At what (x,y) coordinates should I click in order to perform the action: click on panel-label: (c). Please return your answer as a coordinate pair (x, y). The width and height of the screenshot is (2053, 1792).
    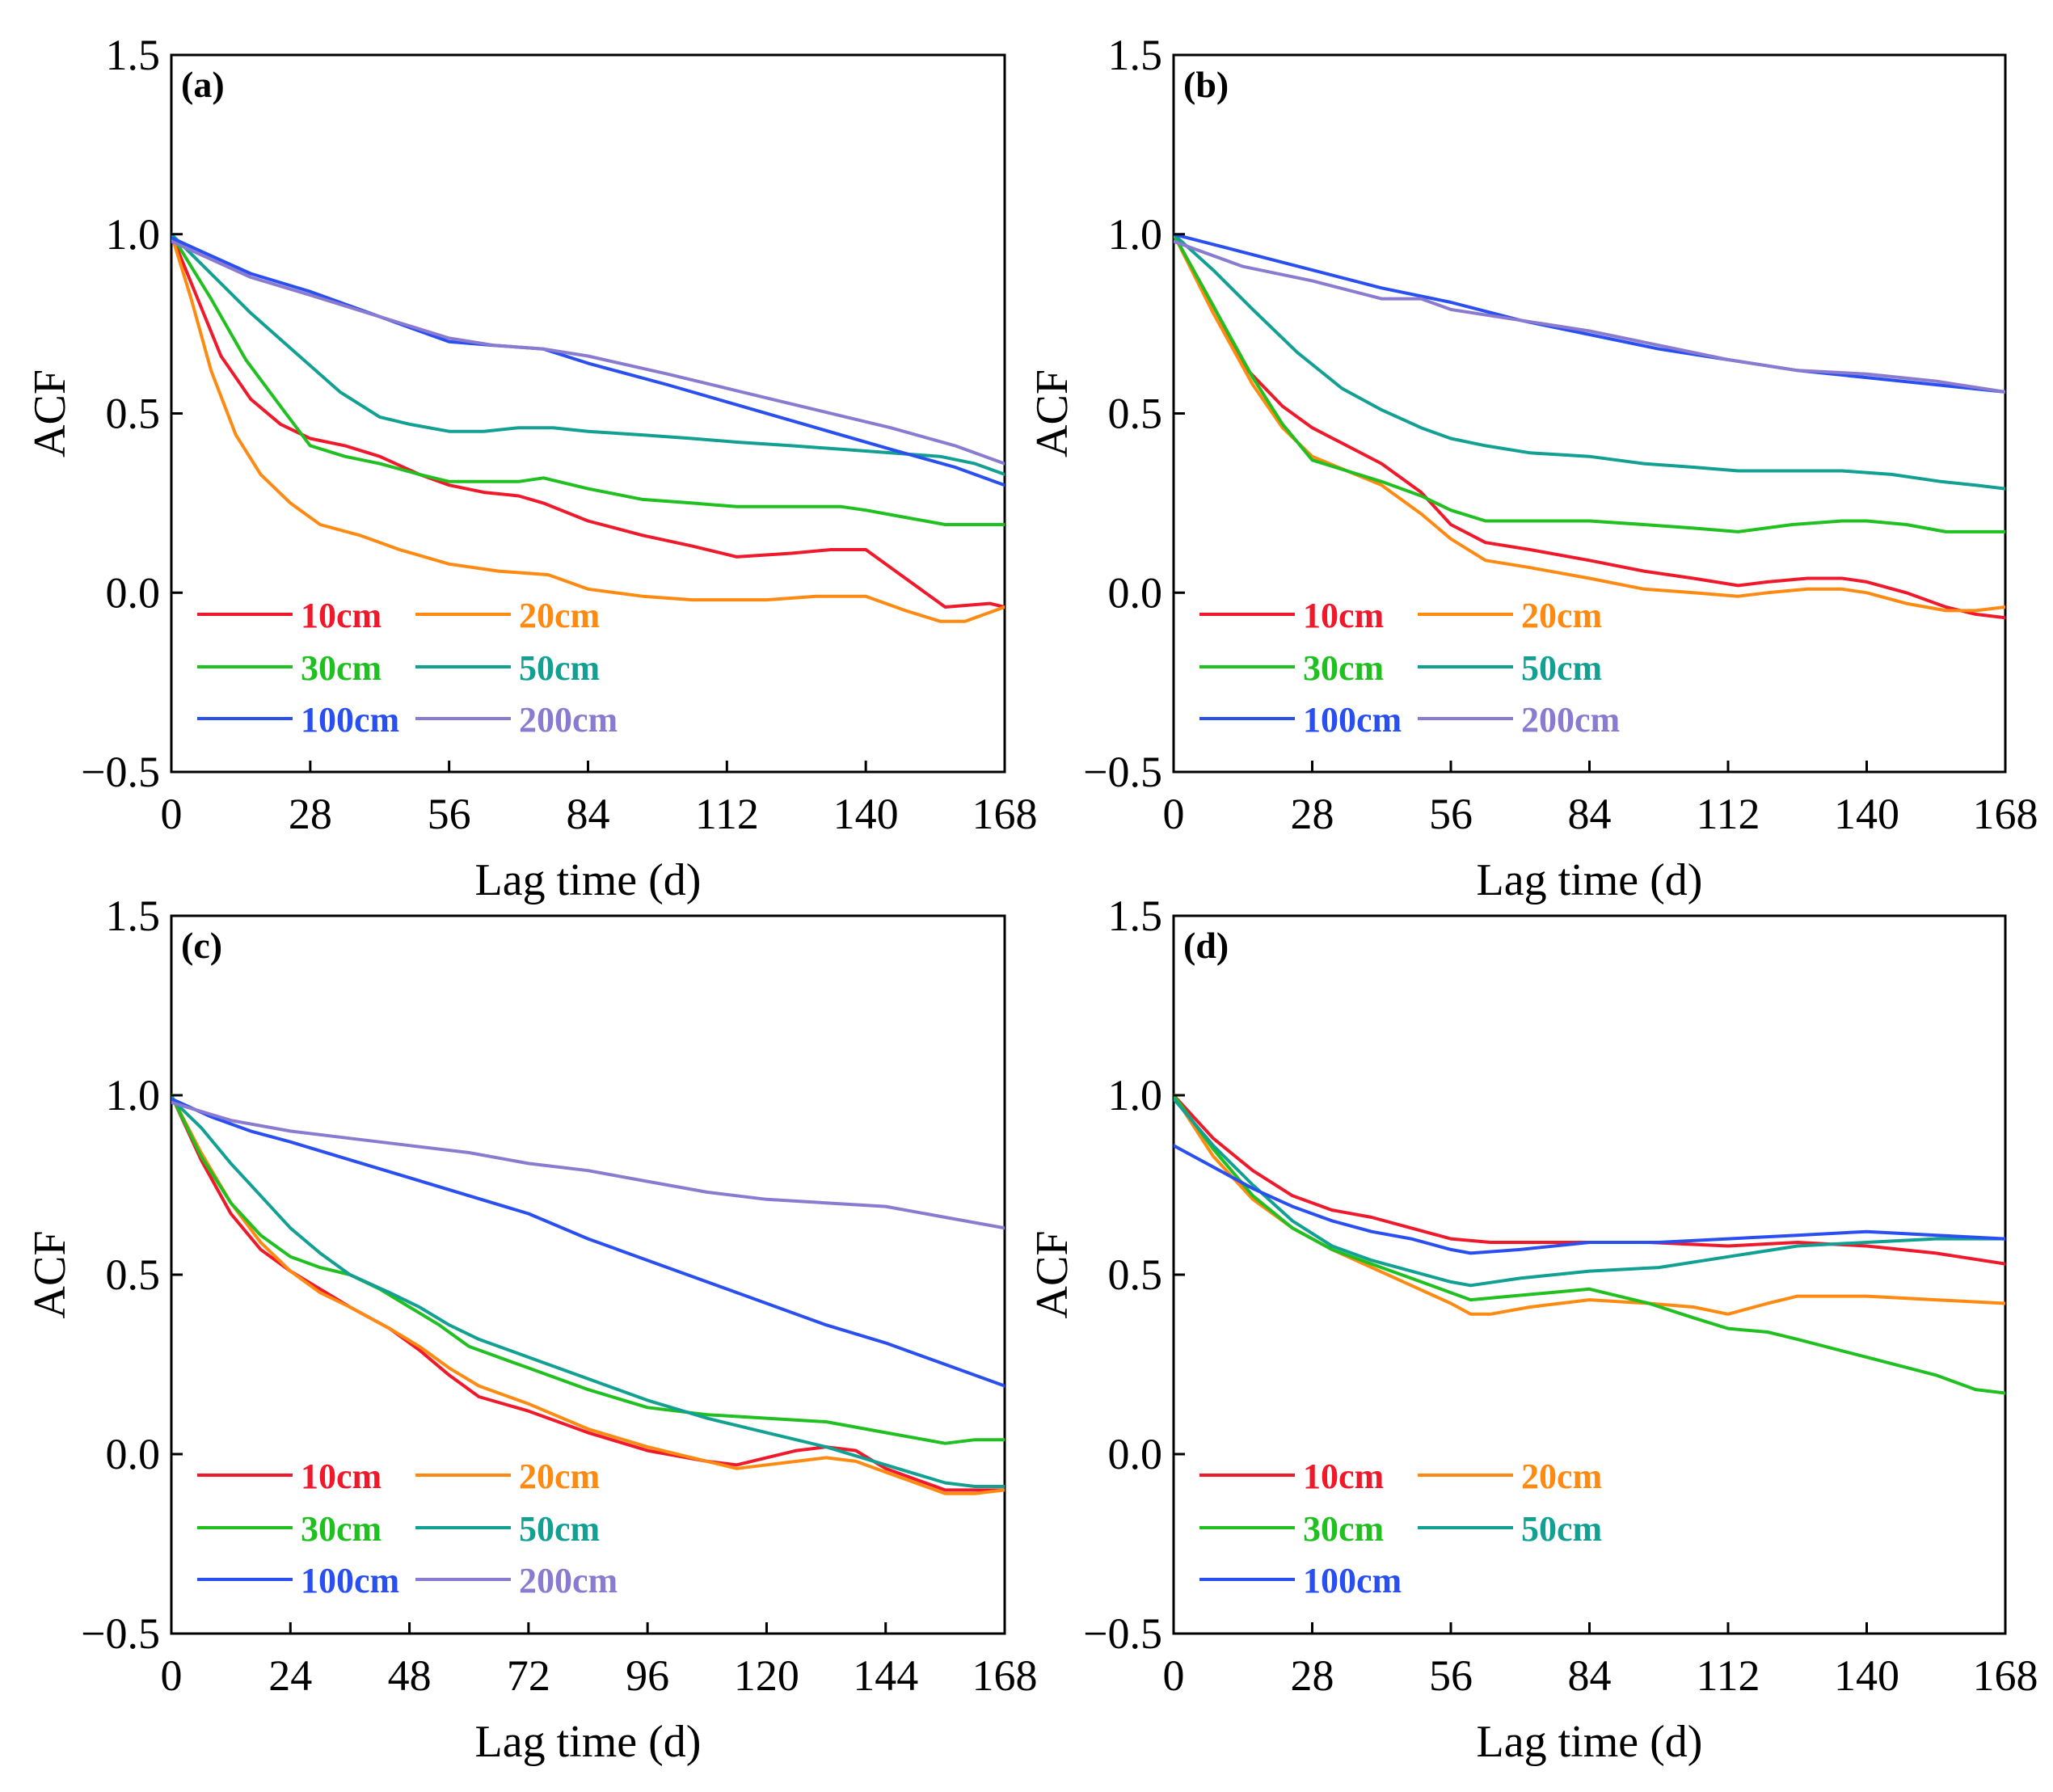
    Looking at the image, I should click on (201, 946).